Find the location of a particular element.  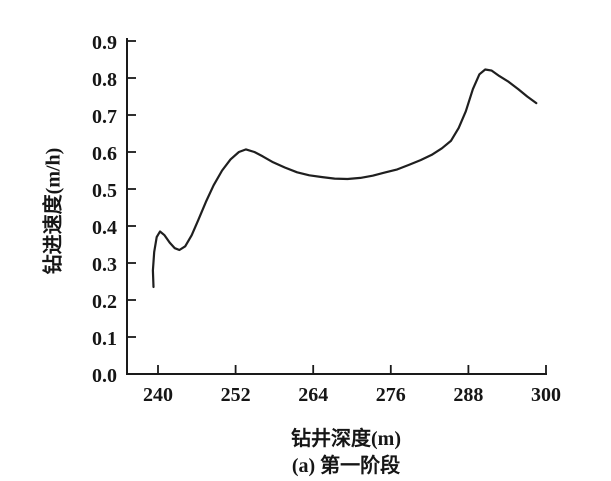

figure-caption: (a) 第一阶段 is located at coordinates (346, 466).